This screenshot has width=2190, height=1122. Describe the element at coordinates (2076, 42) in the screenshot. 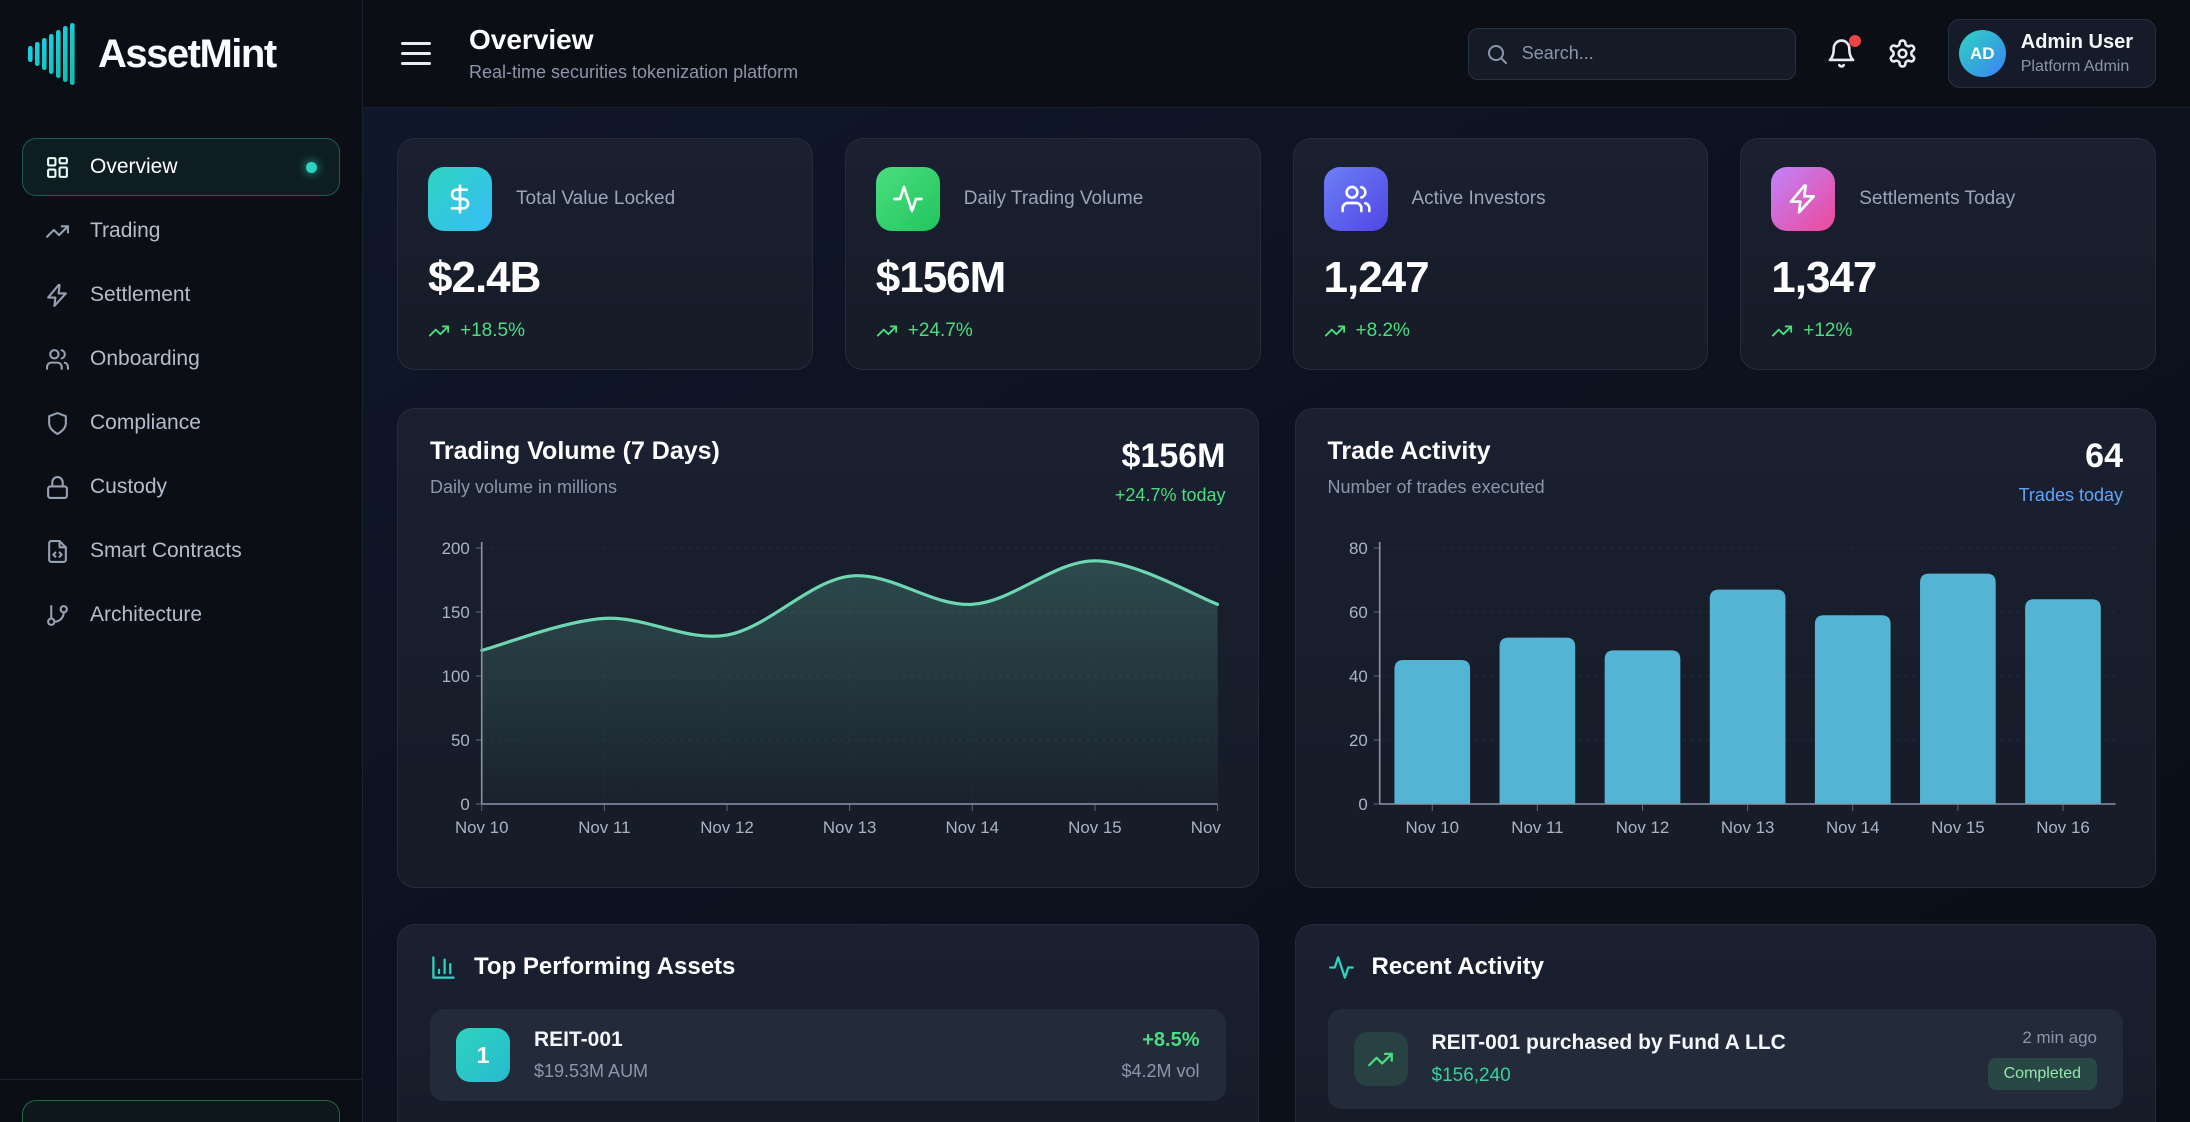

I see `user-name: Admin User` at that location.